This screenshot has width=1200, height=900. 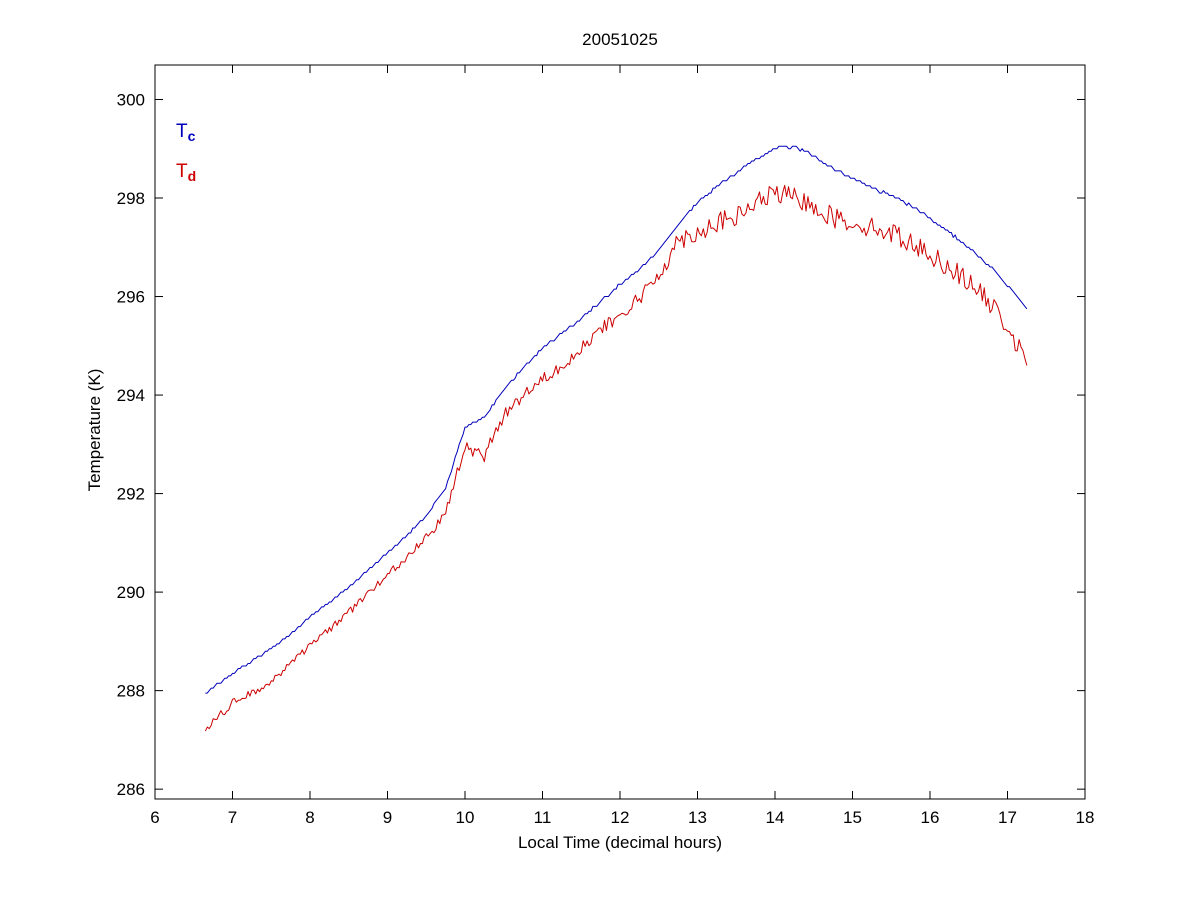 What do you see at coordinates (775, 817) in the screenshot?
I see `x-tick-label: 14` at bounding box center [775, 817].